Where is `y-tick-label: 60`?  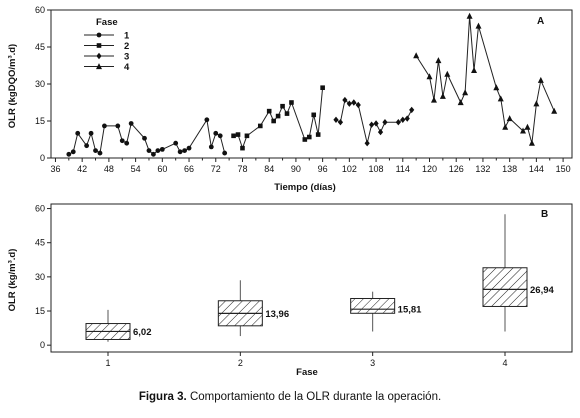
y-tick-label: 60 is located at coordinates (40, 10).